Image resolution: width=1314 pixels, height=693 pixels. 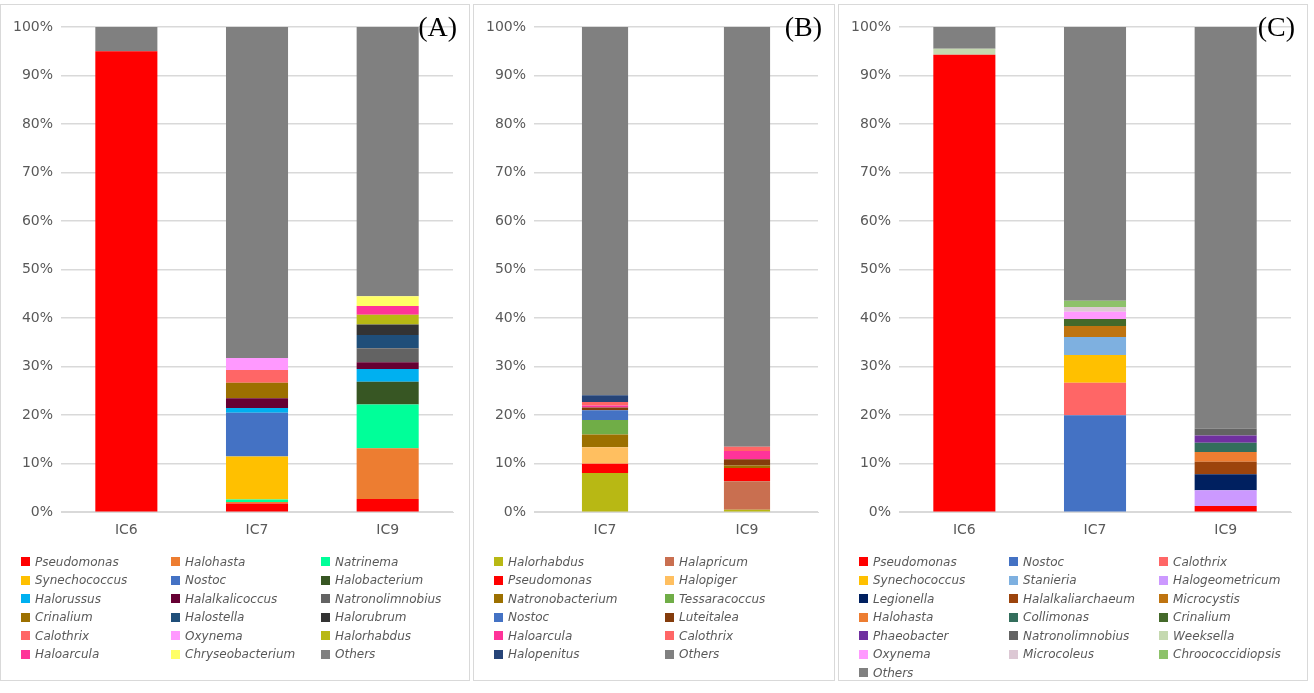 What do you see at coordinates (708, 580) in the screenshot?
I see `legend-label: Halopiger` at bounding box center [708, 580].